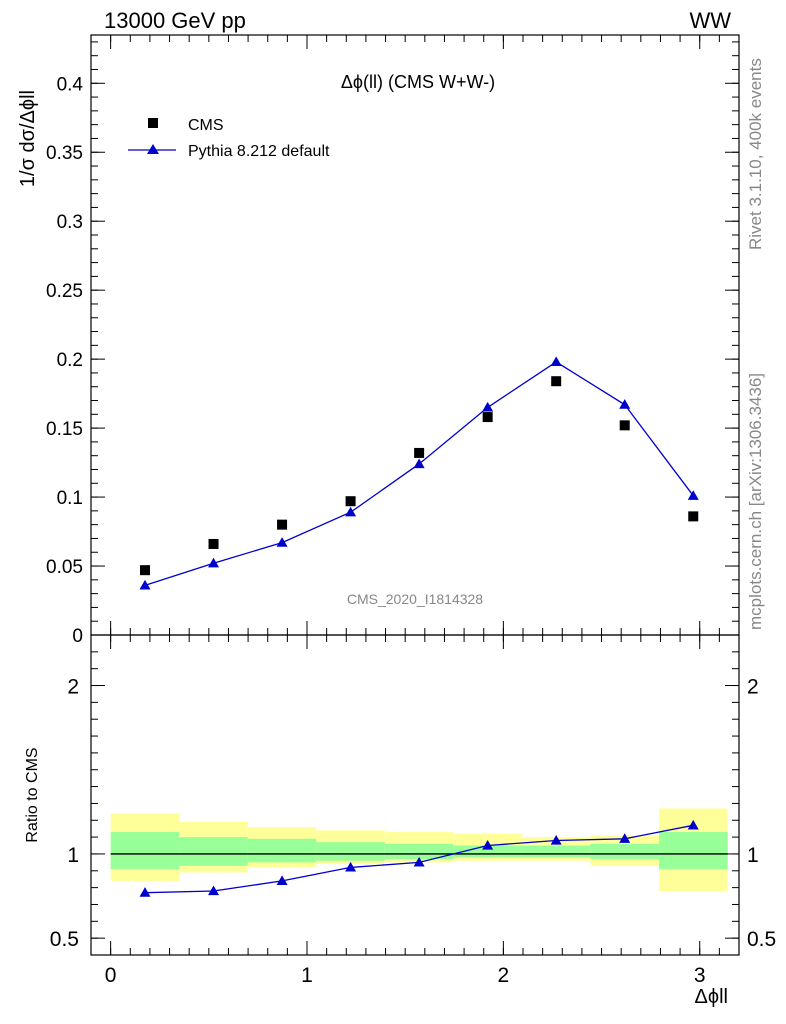  I want to click on legend-pythia-label: Pythia 8.212 default, so click(259, 151).